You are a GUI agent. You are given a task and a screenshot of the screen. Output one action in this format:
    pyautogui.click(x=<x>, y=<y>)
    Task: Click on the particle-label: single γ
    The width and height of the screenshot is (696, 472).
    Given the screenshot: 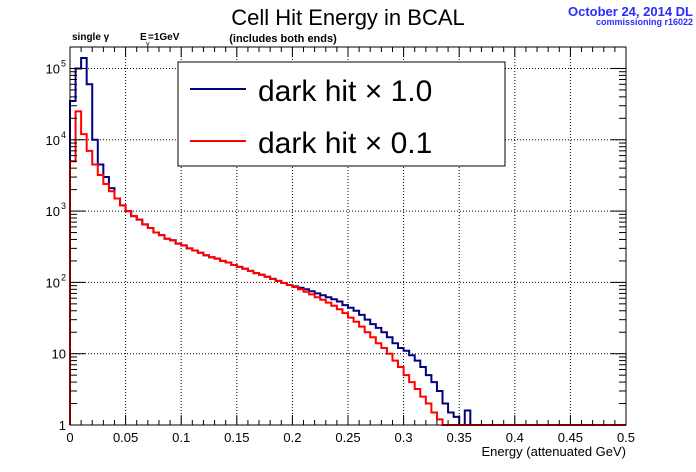 What is the action you would take?
    pyautogui.click(x=91, y=37)
    